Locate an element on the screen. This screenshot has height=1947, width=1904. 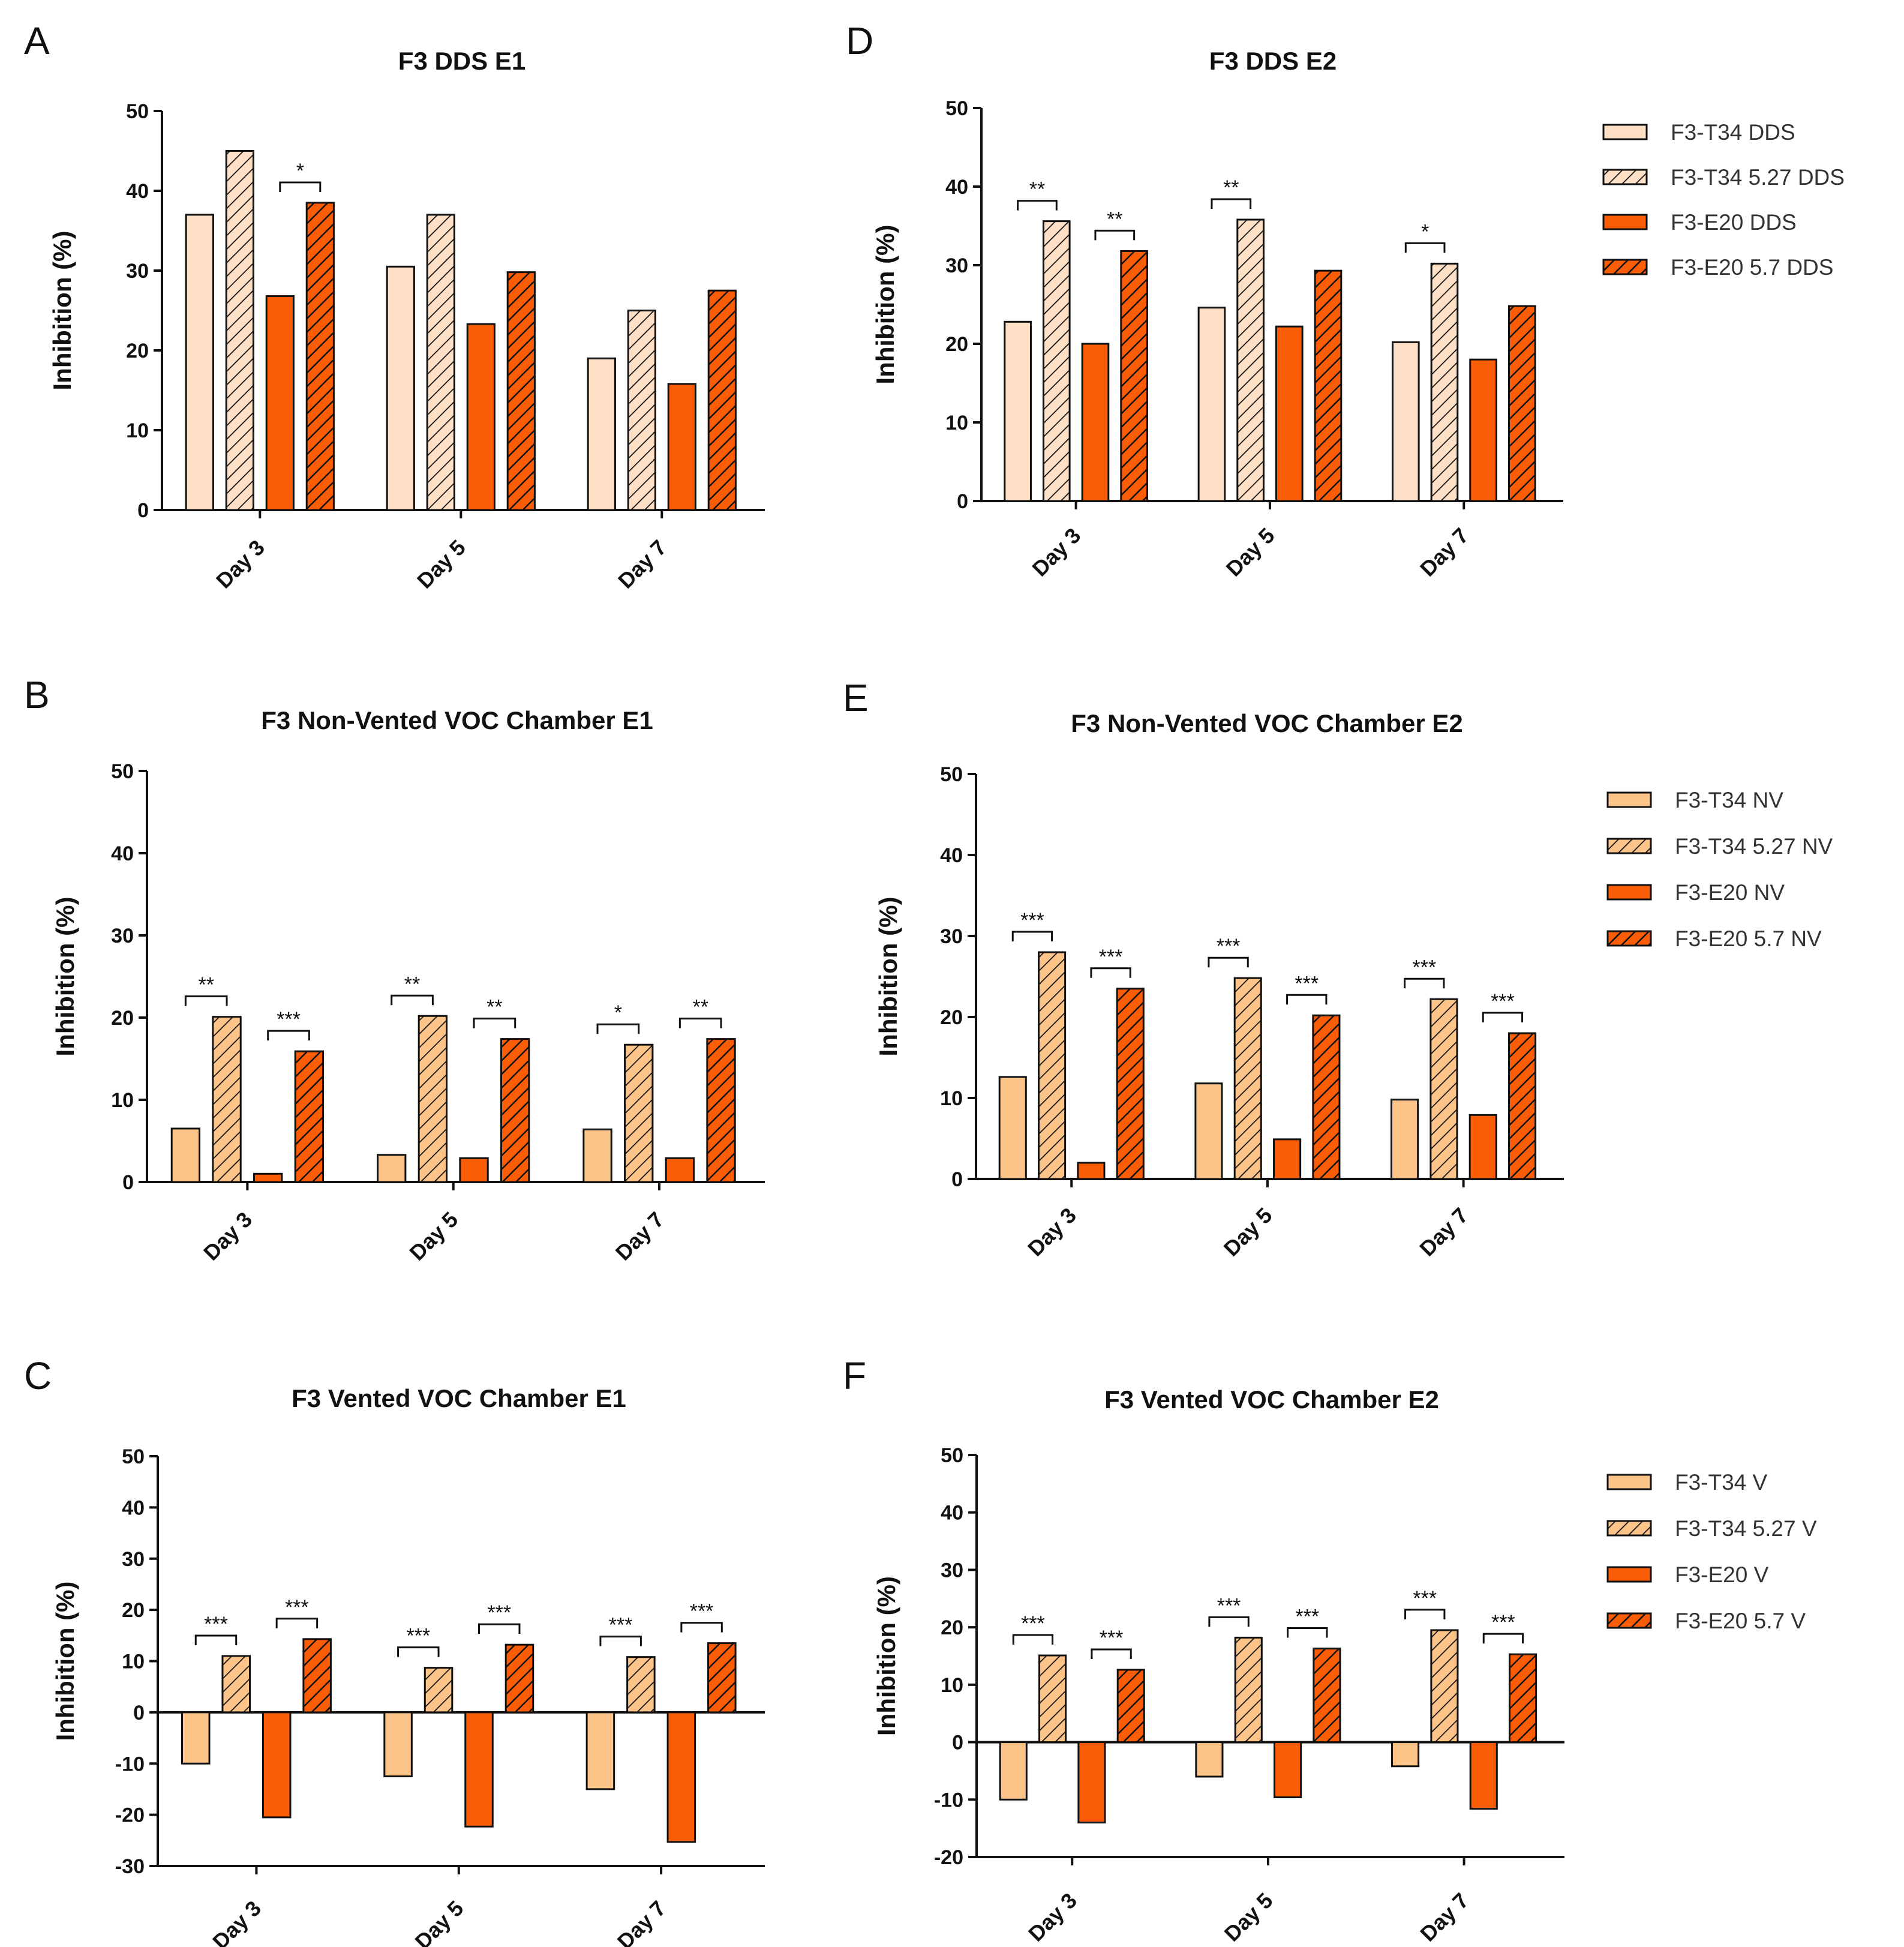
legend-label: F3-E20 V is located at coordinates (1722, 1575).